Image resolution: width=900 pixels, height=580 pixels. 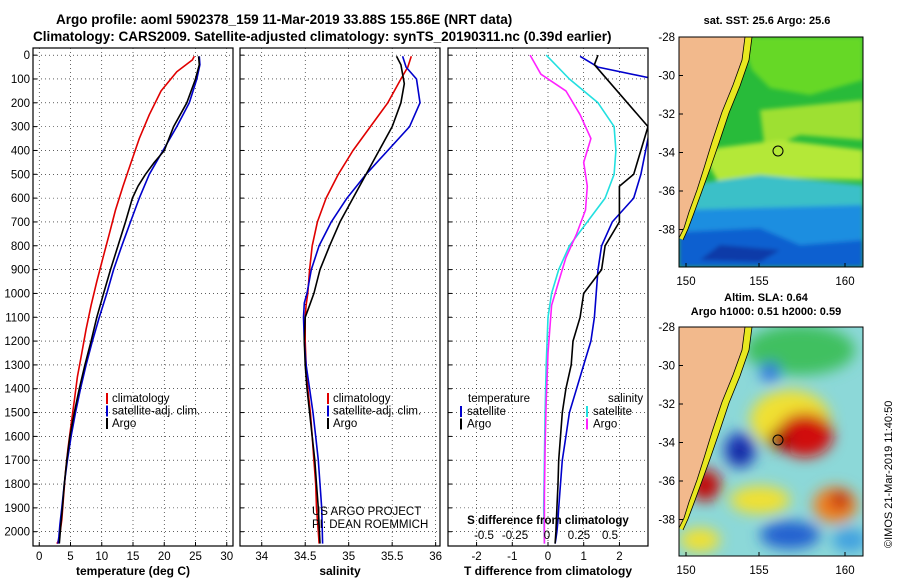 I want to click on pi-credit: PI: DEAN ROEMMICH, so click(x=370, y=525).